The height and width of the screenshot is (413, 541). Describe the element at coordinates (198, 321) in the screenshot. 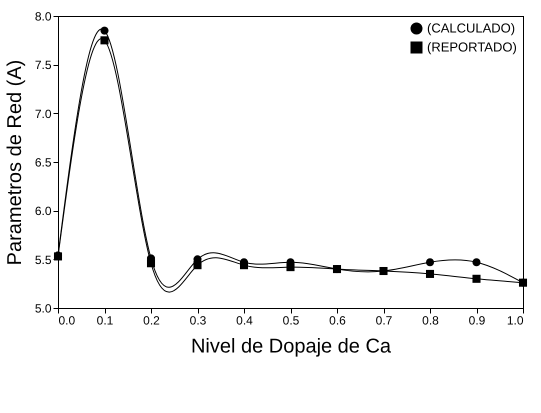

I see `x-tick-label: 0.3` at that location.